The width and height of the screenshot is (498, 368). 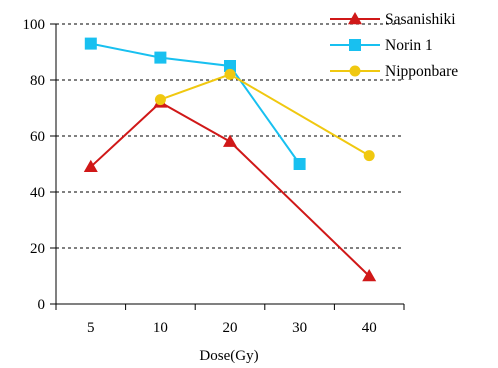 What do you see at coordinates (160, 328) in the screenshot?
I see `x-tick-label: 10` at bounding box center [160, 328].